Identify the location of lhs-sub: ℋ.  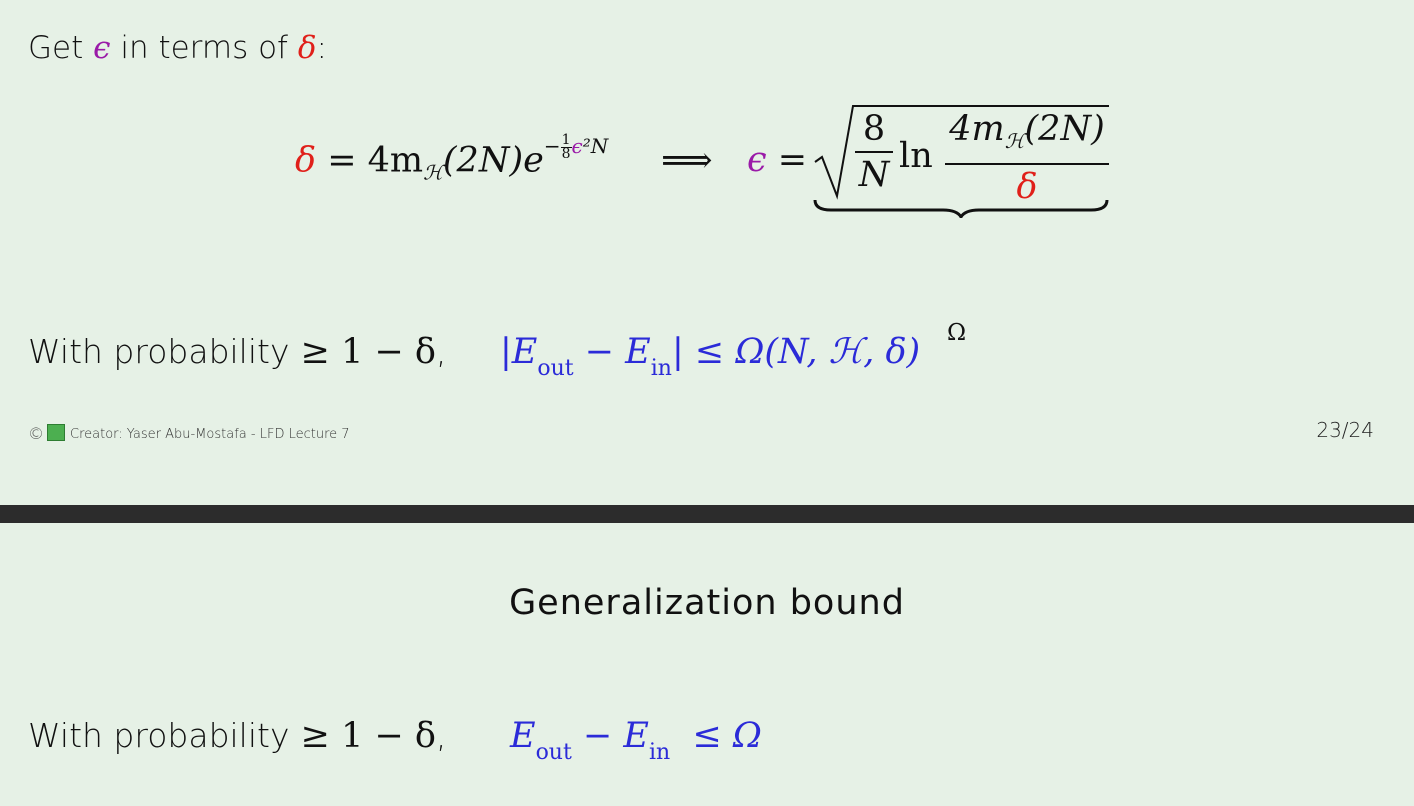
(433, 172).